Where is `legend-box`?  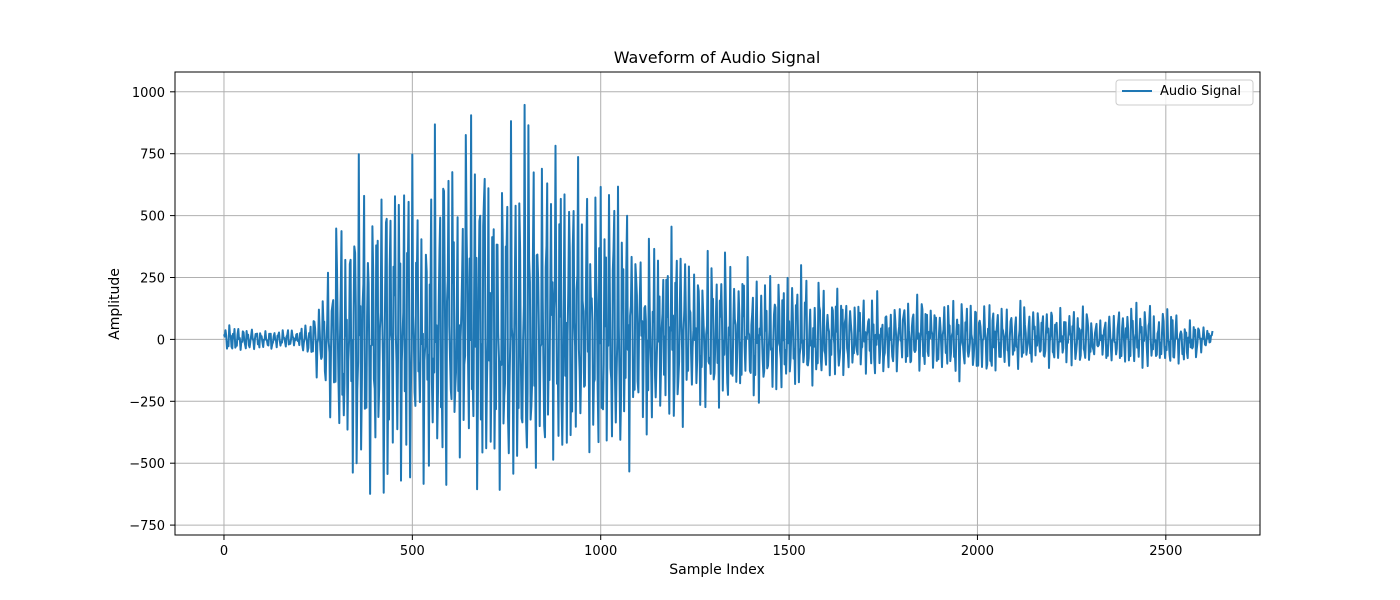
legend-box is located at coordinates (1184, 92).